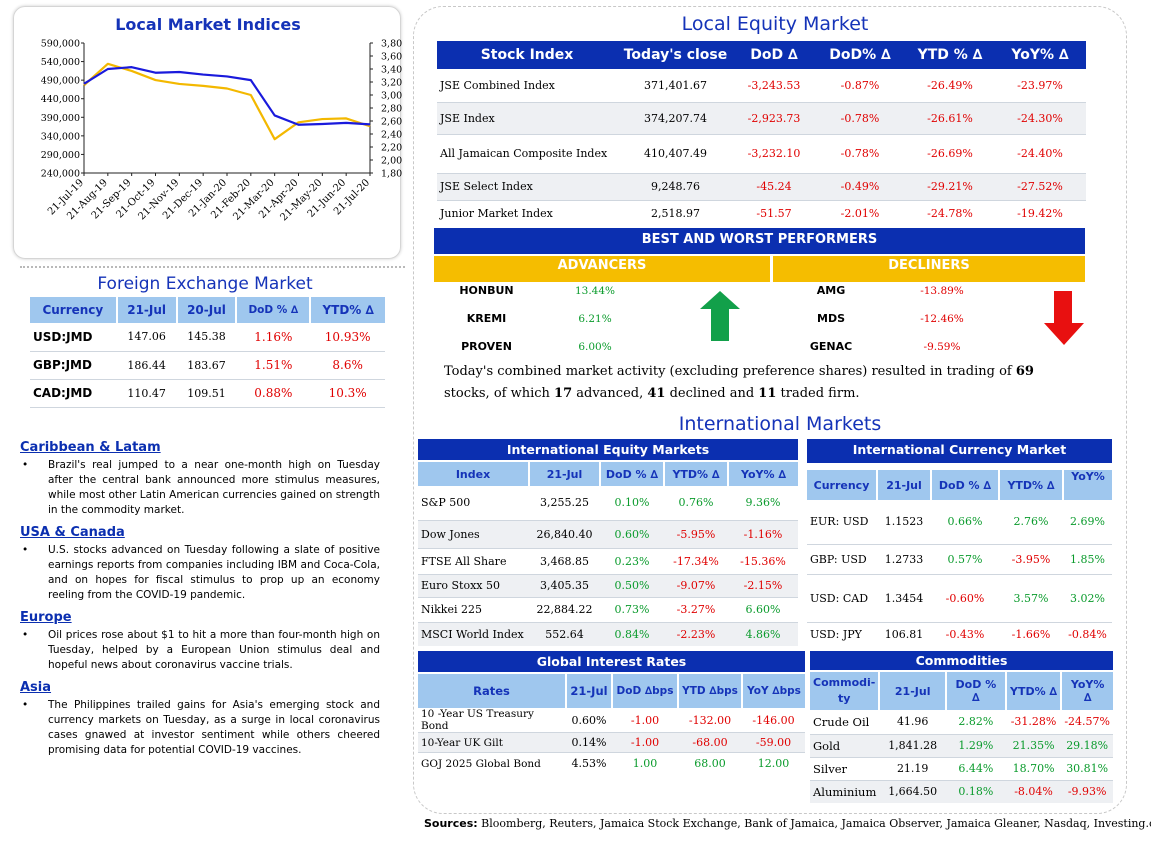  Describe the element at coordinates (841, 485) in the screenshot. I see `col-currency: Currency` at that location.